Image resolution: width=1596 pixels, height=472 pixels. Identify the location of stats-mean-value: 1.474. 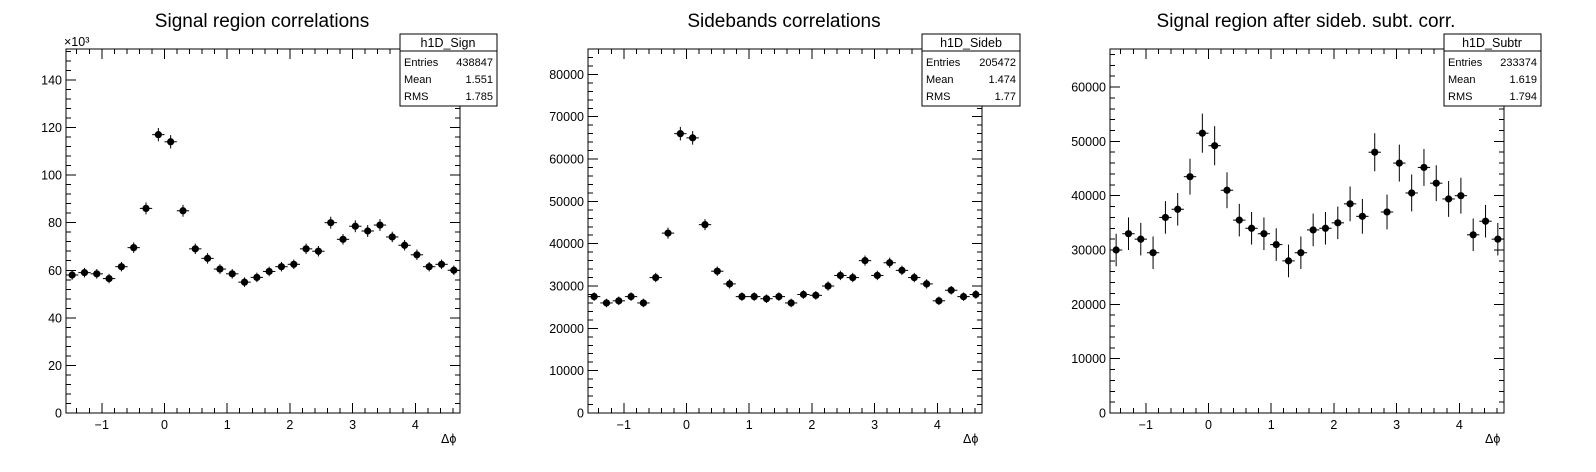
(1002, 80).